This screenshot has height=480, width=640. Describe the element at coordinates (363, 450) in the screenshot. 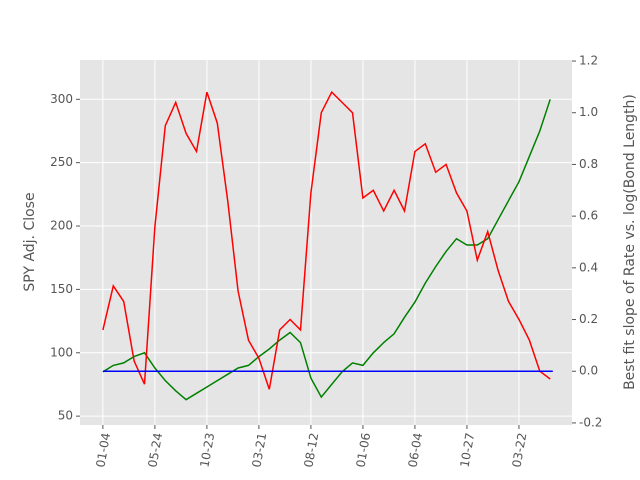

I see `x-tick-label: 01-06` at that location.